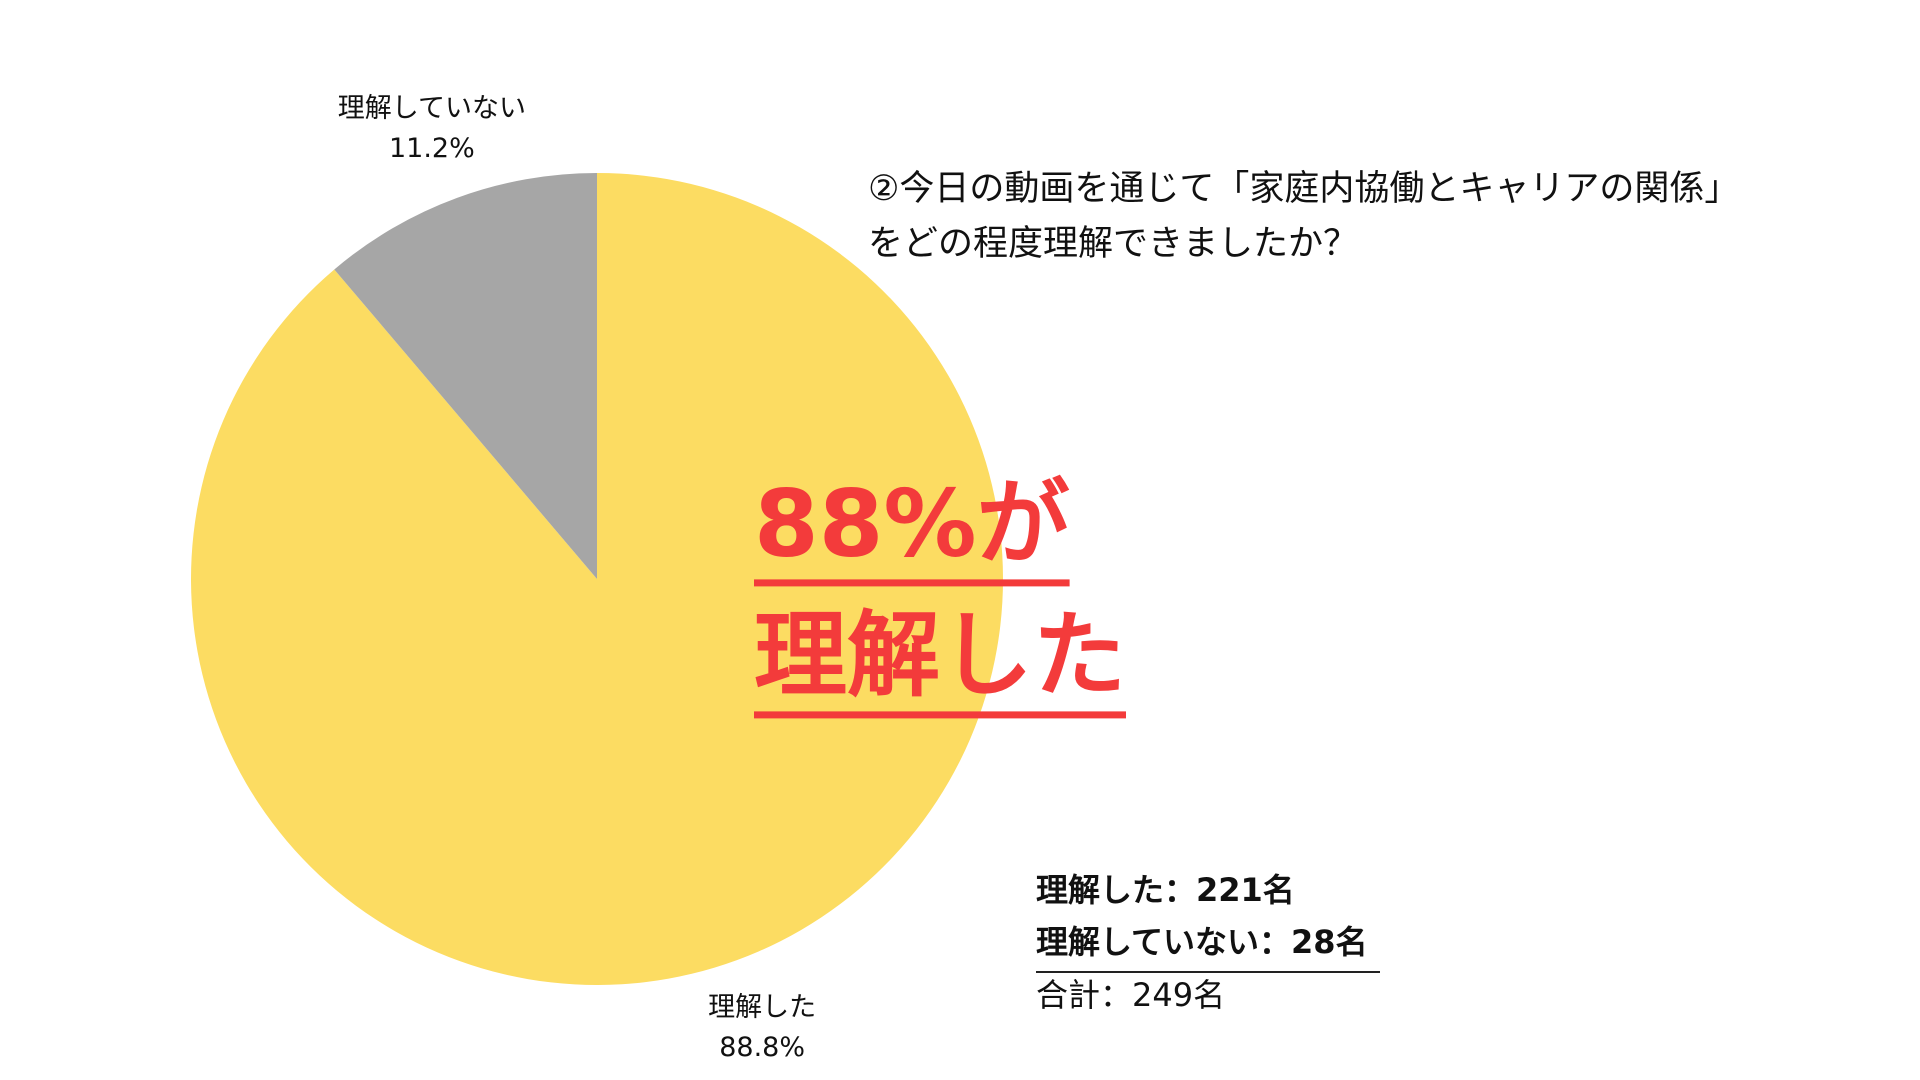  Describe the element at coordinates (465, 376) in the screenshot. I see `pie-slice` at that location.